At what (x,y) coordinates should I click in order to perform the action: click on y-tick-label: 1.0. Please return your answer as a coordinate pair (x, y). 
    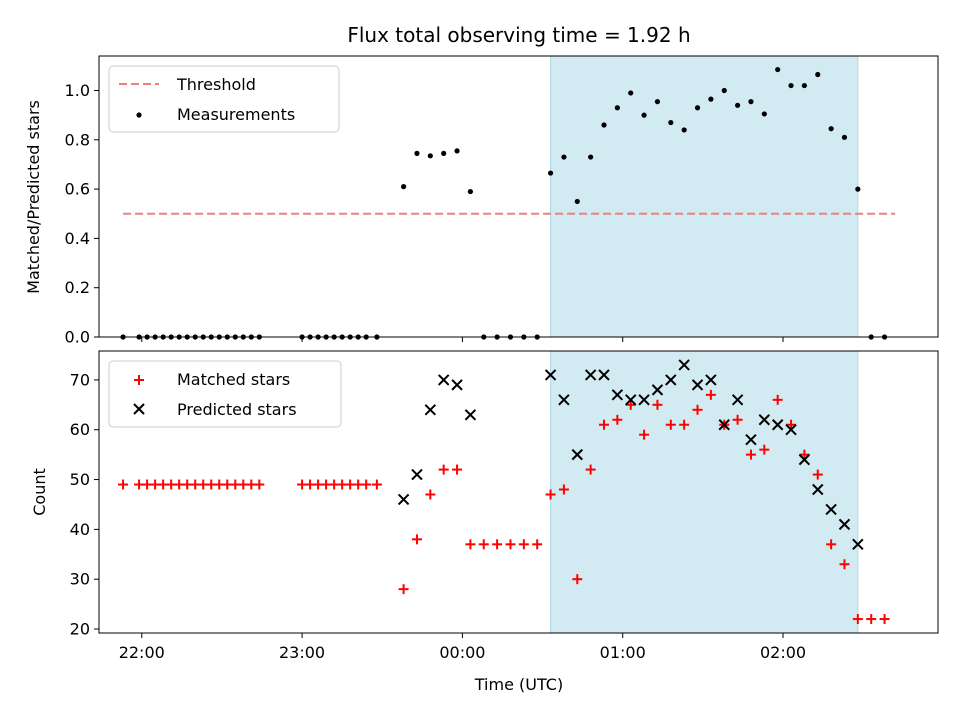
    Looking at the image, I should click on (77, 90).